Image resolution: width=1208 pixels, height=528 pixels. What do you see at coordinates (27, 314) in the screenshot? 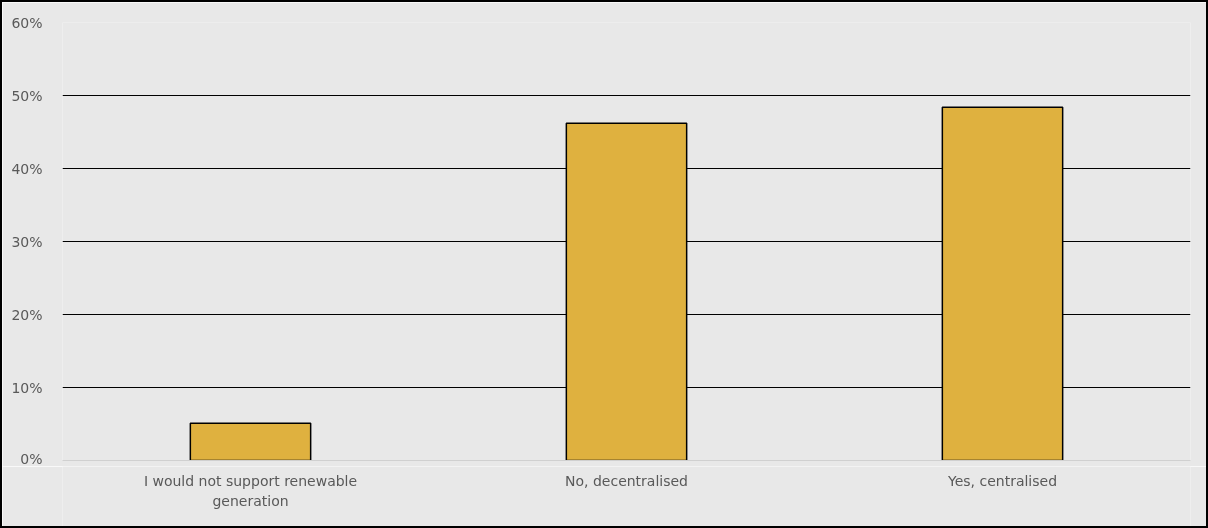
I see `y-tick-label: 20%` at bounding box center [27, 314].